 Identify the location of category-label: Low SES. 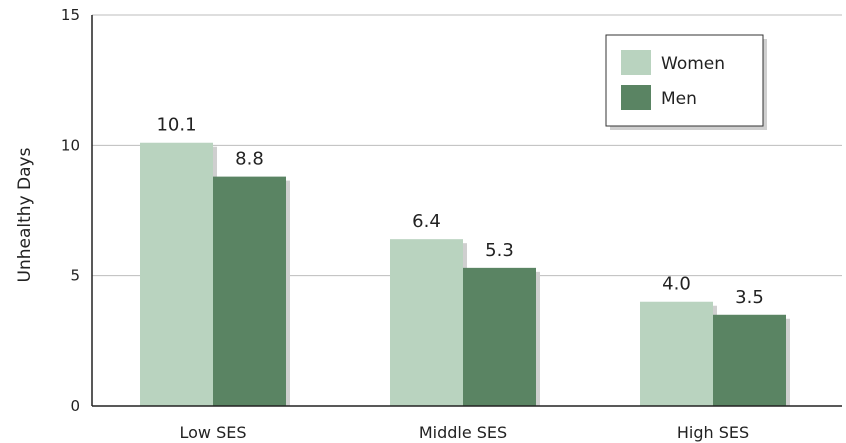
(212, 432).